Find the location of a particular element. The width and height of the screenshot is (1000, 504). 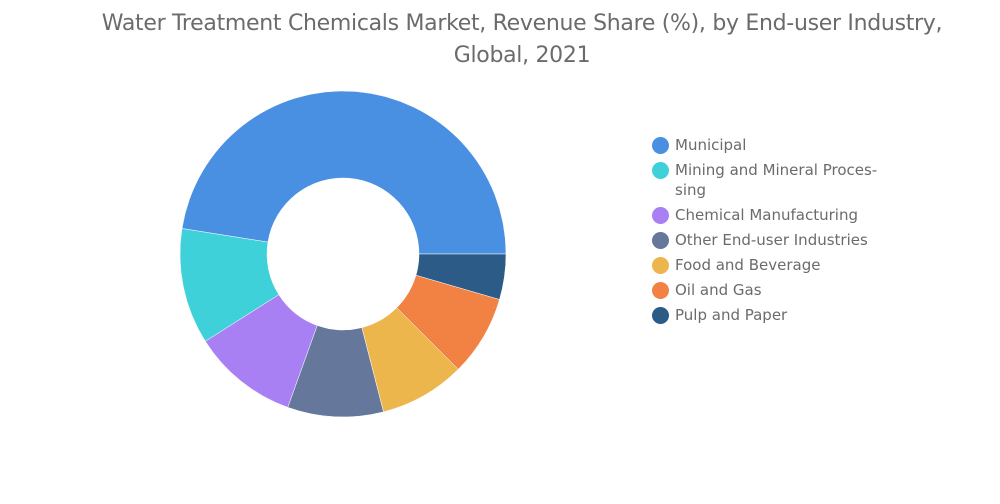

legend-item: Oil and Gas is located at coordinates (772, 290).